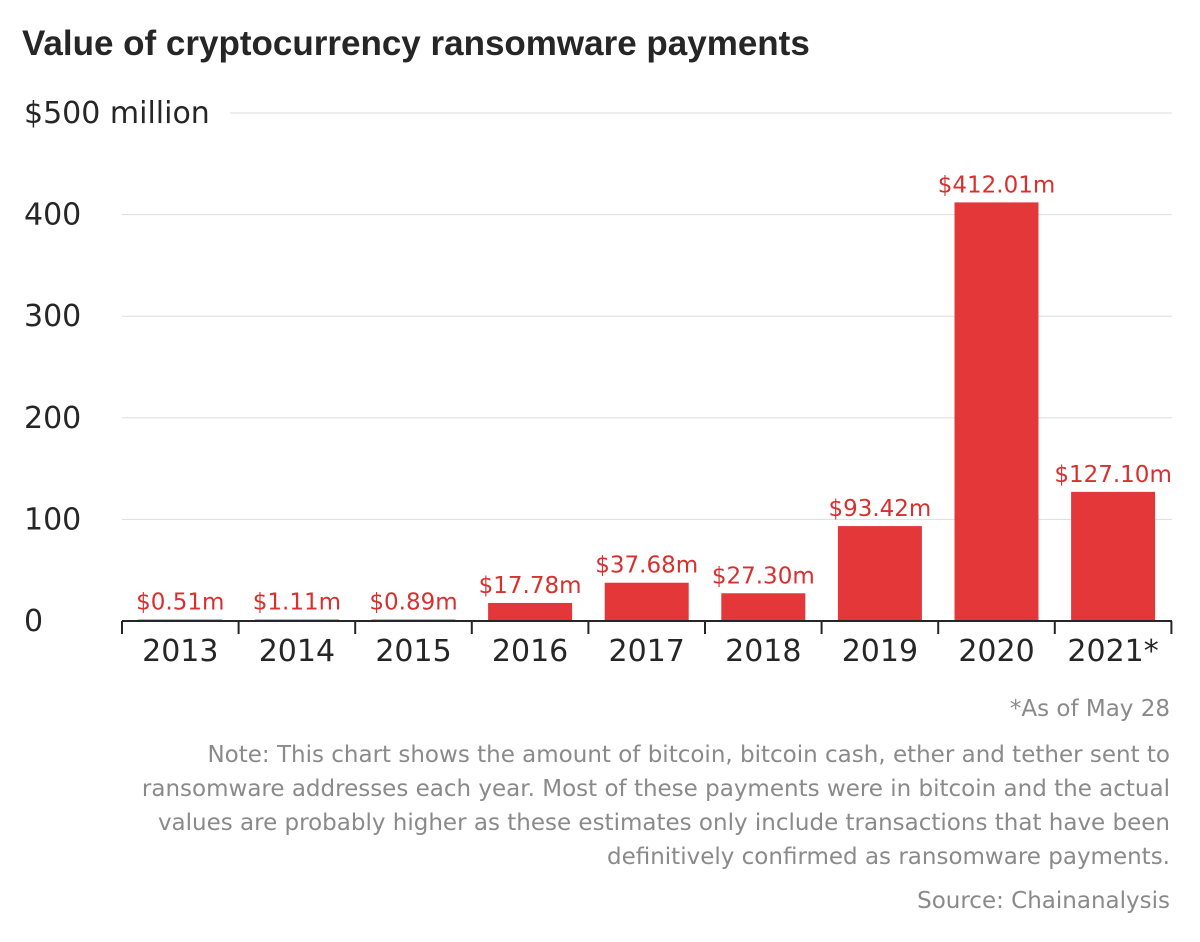 The image size is (1200, 942). Describe the element at coordinates (1112, 651) in the screenshot. I see `x-tick-label: 2021*` at that location.